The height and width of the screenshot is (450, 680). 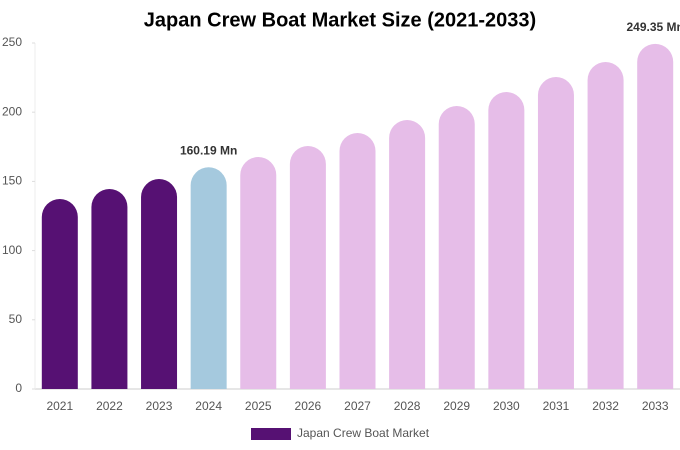 What do you see at coordinates (12, 111) in the screenshot?
I see `y-tick-label: 200` at bounding box center [12, 111].